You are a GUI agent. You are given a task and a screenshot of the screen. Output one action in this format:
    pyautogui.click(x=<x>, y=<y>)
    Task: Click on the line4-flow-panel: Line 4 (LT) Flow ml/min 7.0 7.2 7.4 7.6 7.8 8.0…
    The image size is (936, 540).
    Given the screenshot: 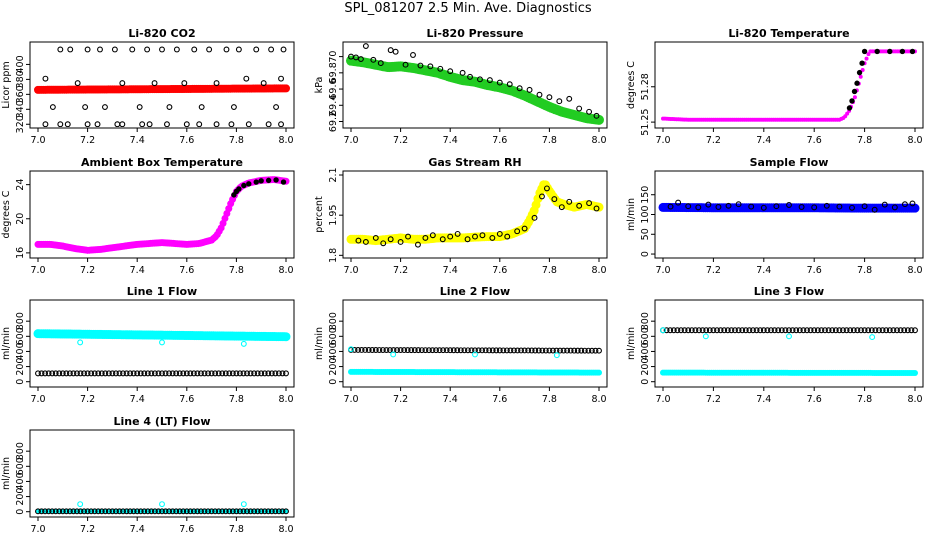 What is the action you would take?
    pyautogui.click(x=148, y=475)
    